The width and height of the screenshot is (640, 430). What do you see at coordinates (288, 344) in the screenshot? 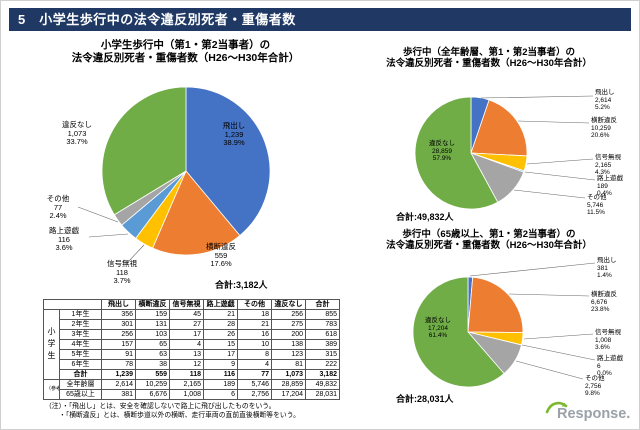
I see `table-cell: 138` at bounding box center [288, 344].